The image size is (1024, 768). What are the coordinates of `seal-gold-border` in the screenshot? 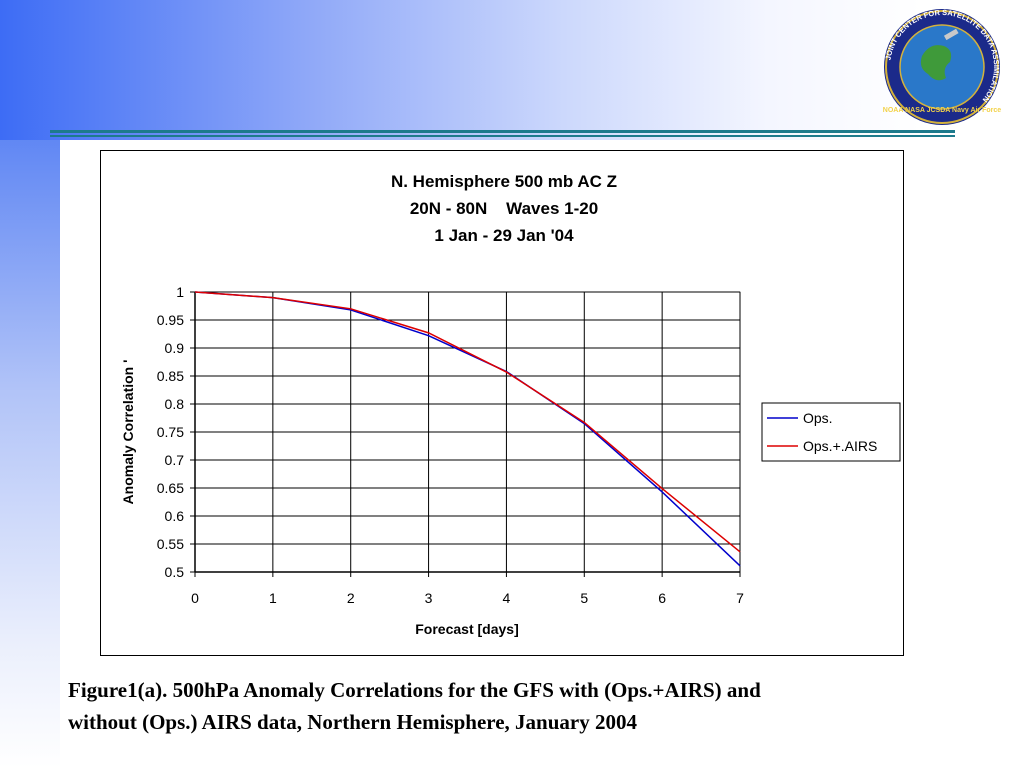 It's located at (942, 67).